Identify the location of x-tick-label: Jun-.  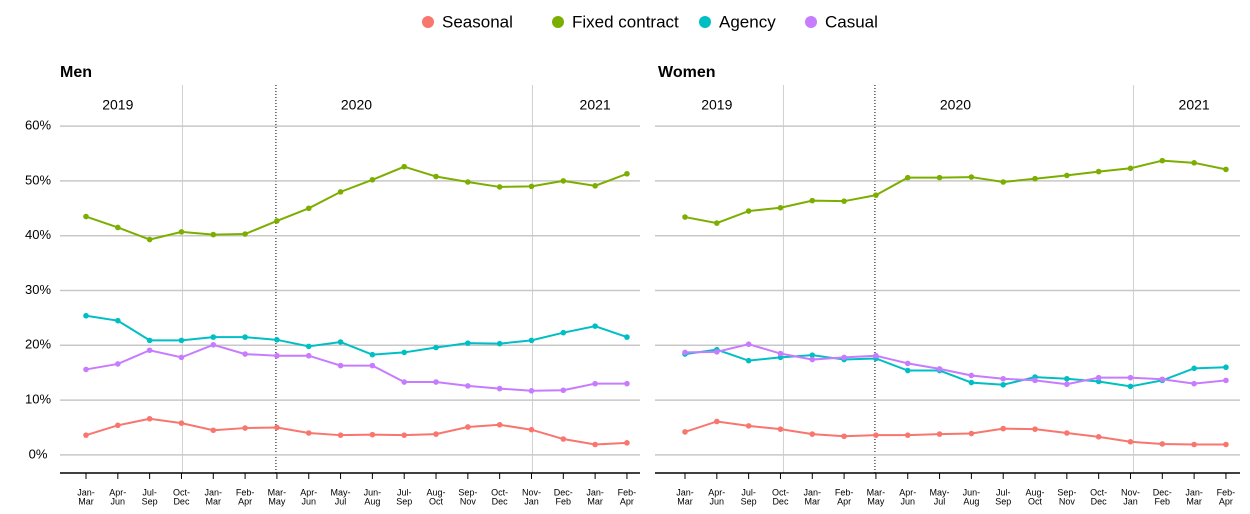
(373, 492).